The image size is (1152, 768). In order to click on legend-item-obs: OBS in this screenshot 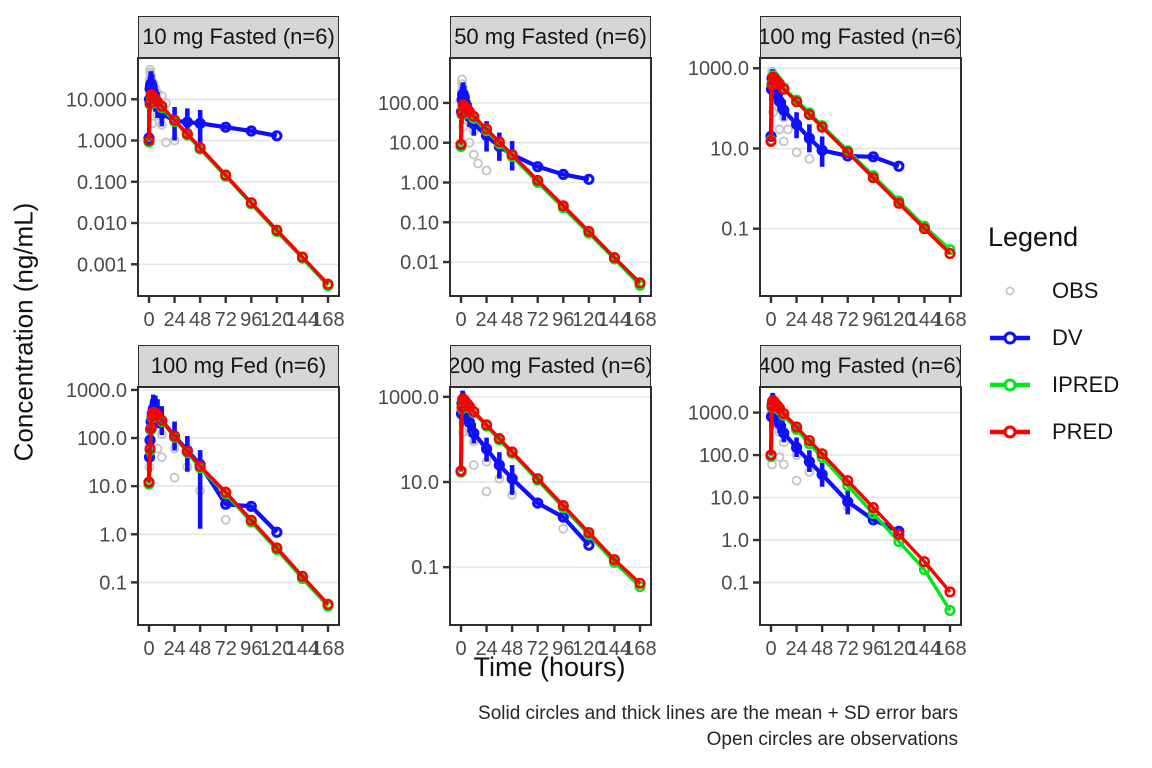, I will do `click(1068, 290)`.